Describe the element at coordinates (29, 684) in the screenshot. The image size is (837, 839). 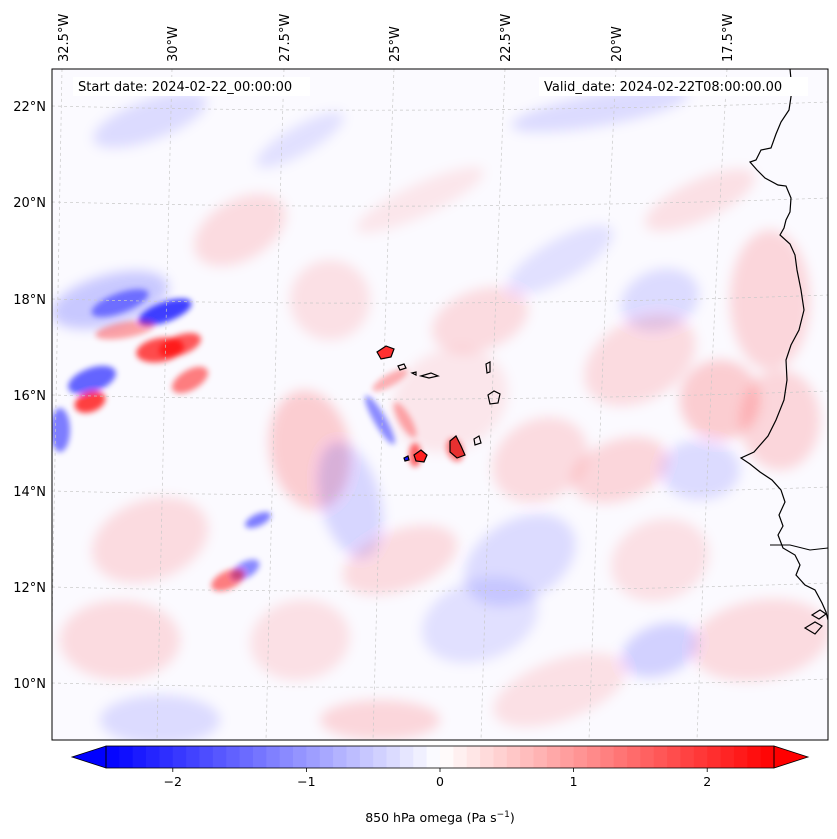
I see `lat-label: 10°N` at that location.